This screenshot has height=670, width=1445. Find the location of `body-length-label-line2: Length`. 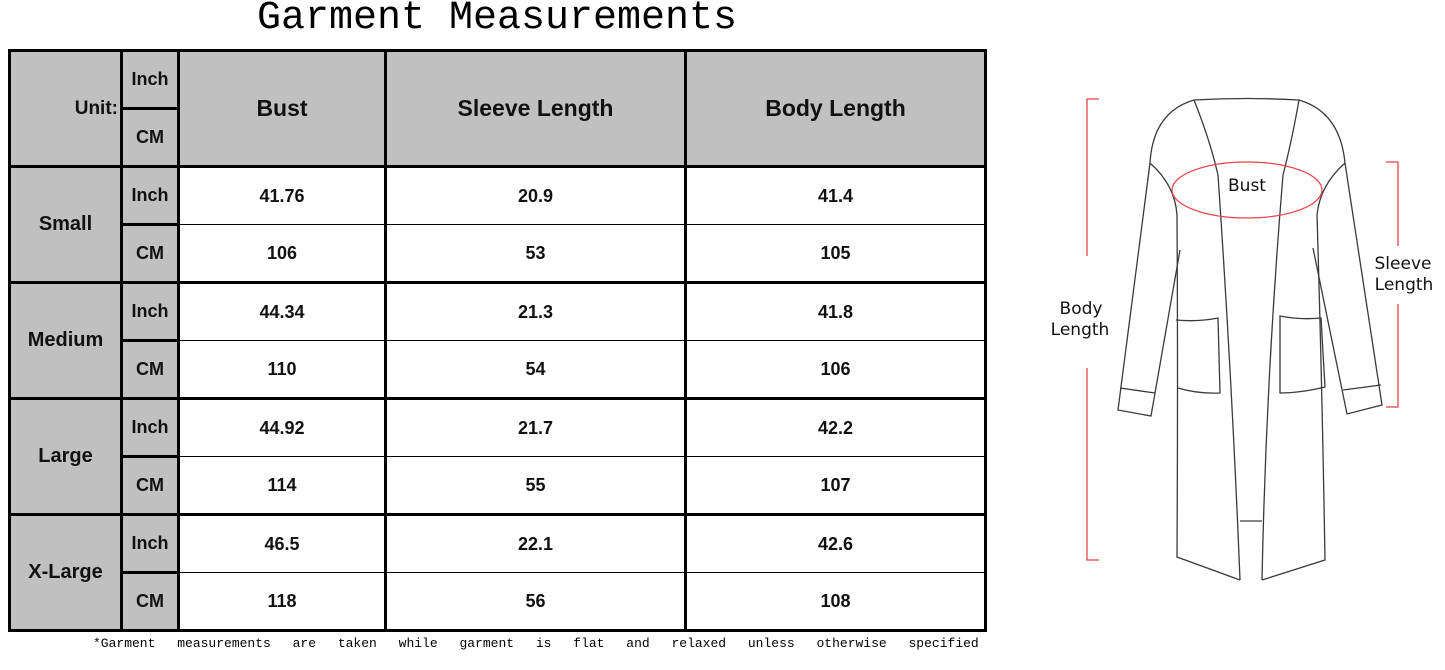

body-length-label-line2: Length is located at coordinates (1080, 330).